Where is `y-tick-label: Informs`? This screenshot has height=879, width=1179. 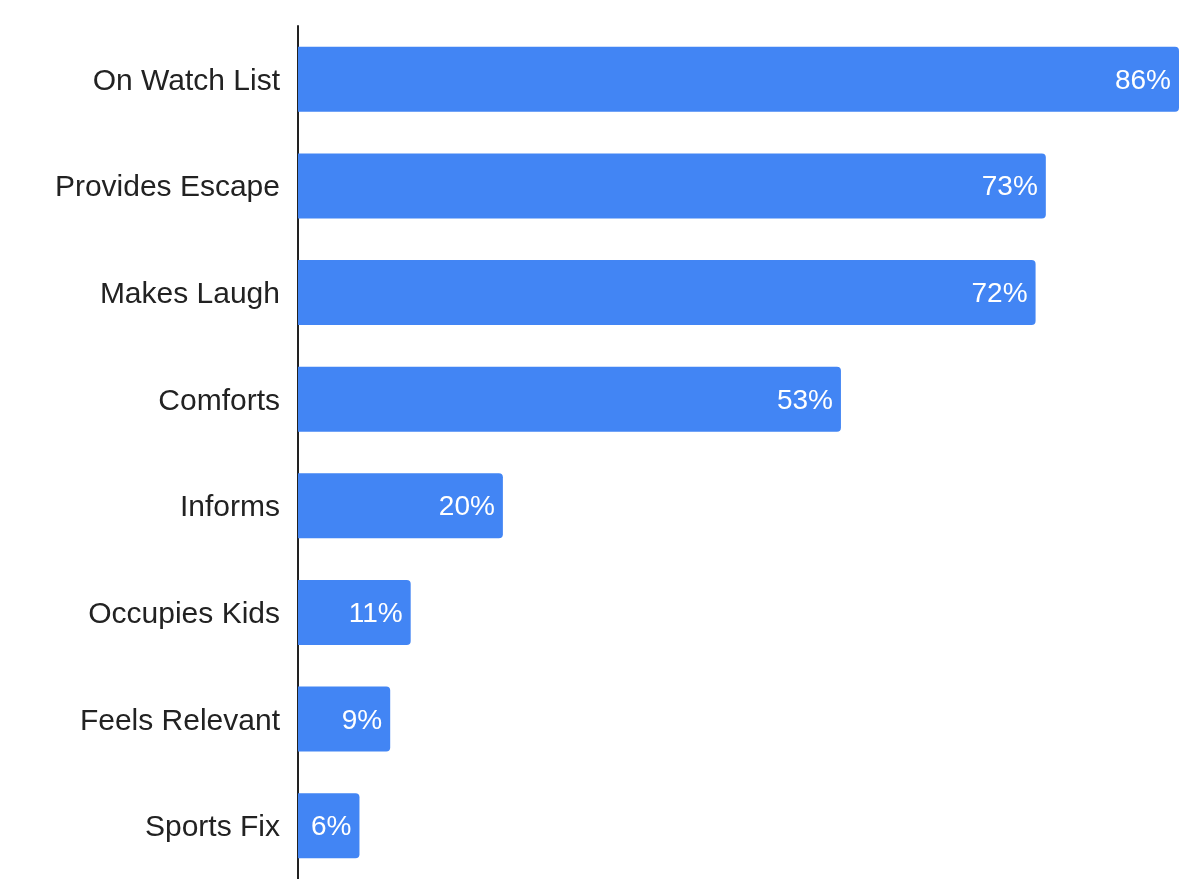
y-tick-label: Informs is located at coordinates (229, 506).